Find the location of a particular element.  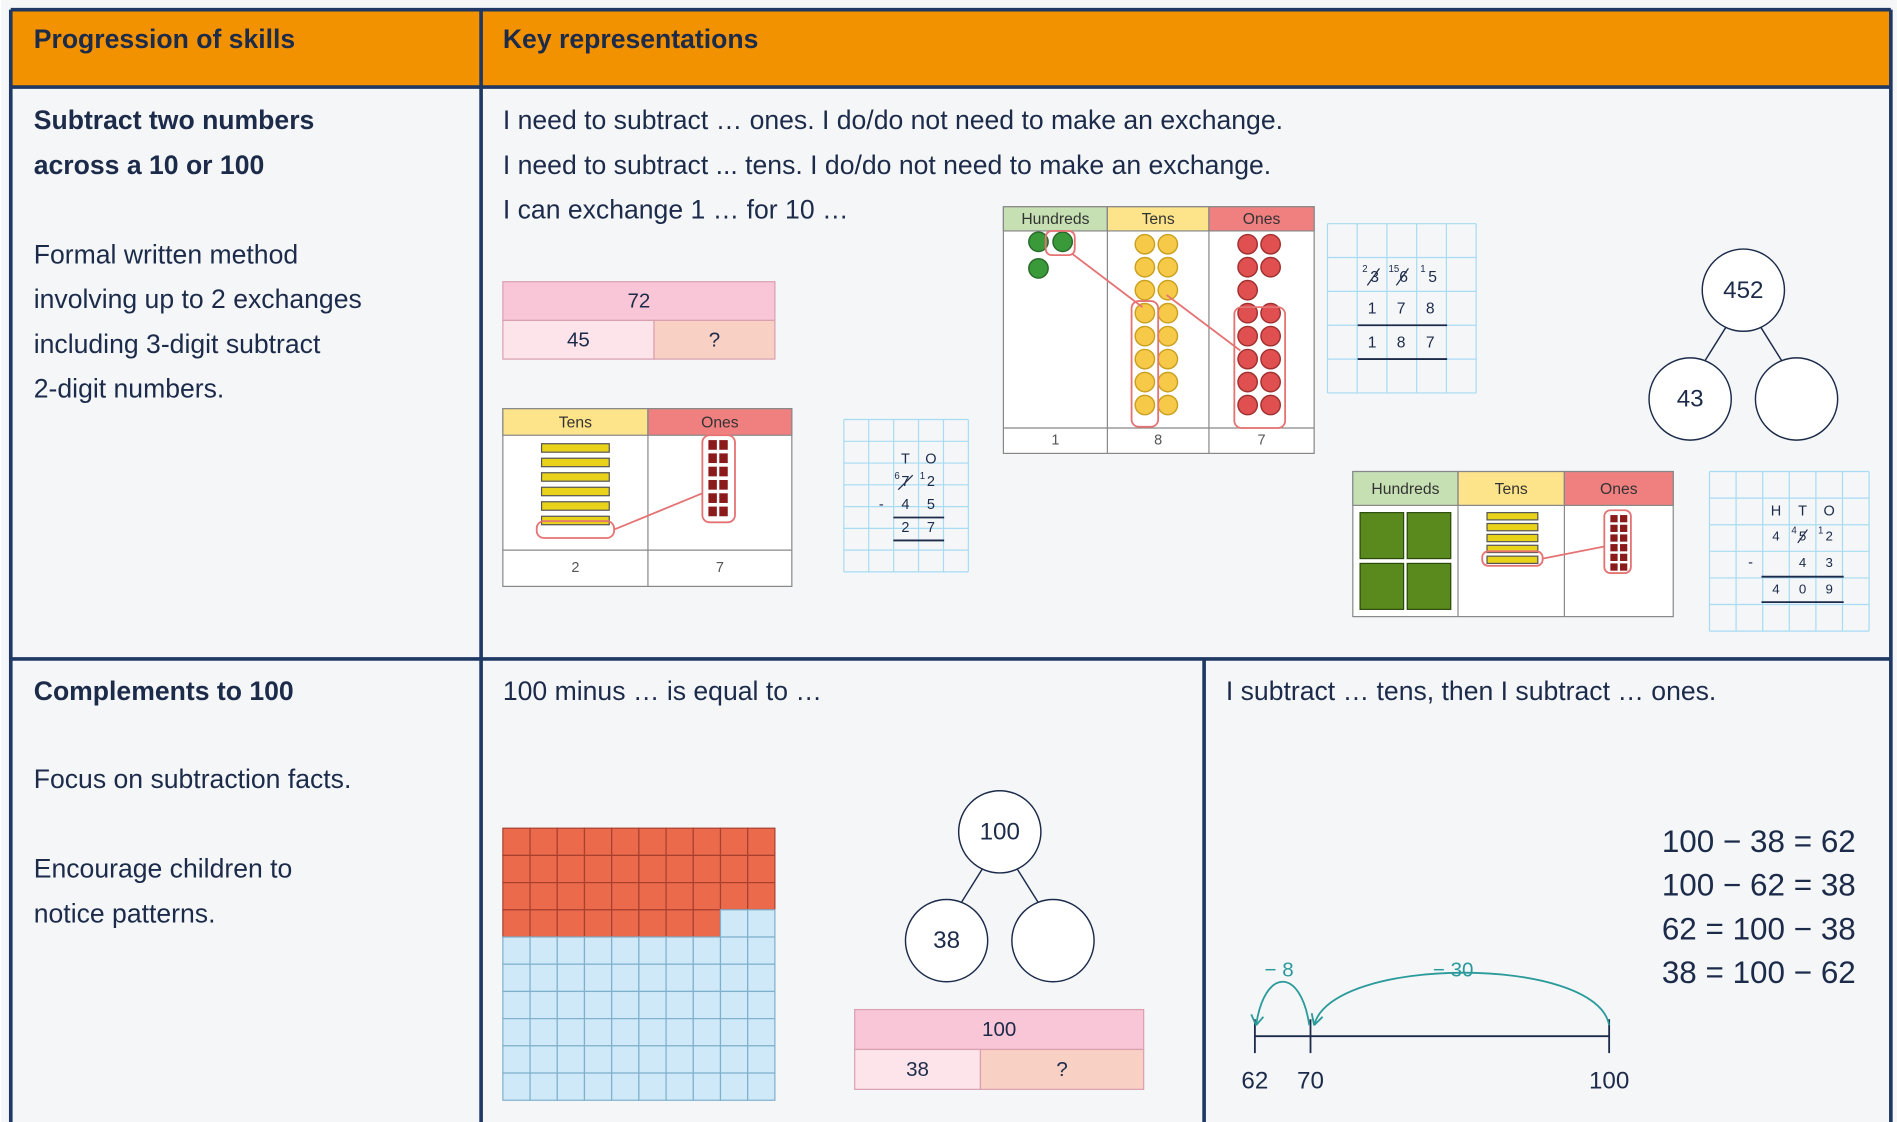

part-whole-label: 43 is located at coordinates (1690, 399).